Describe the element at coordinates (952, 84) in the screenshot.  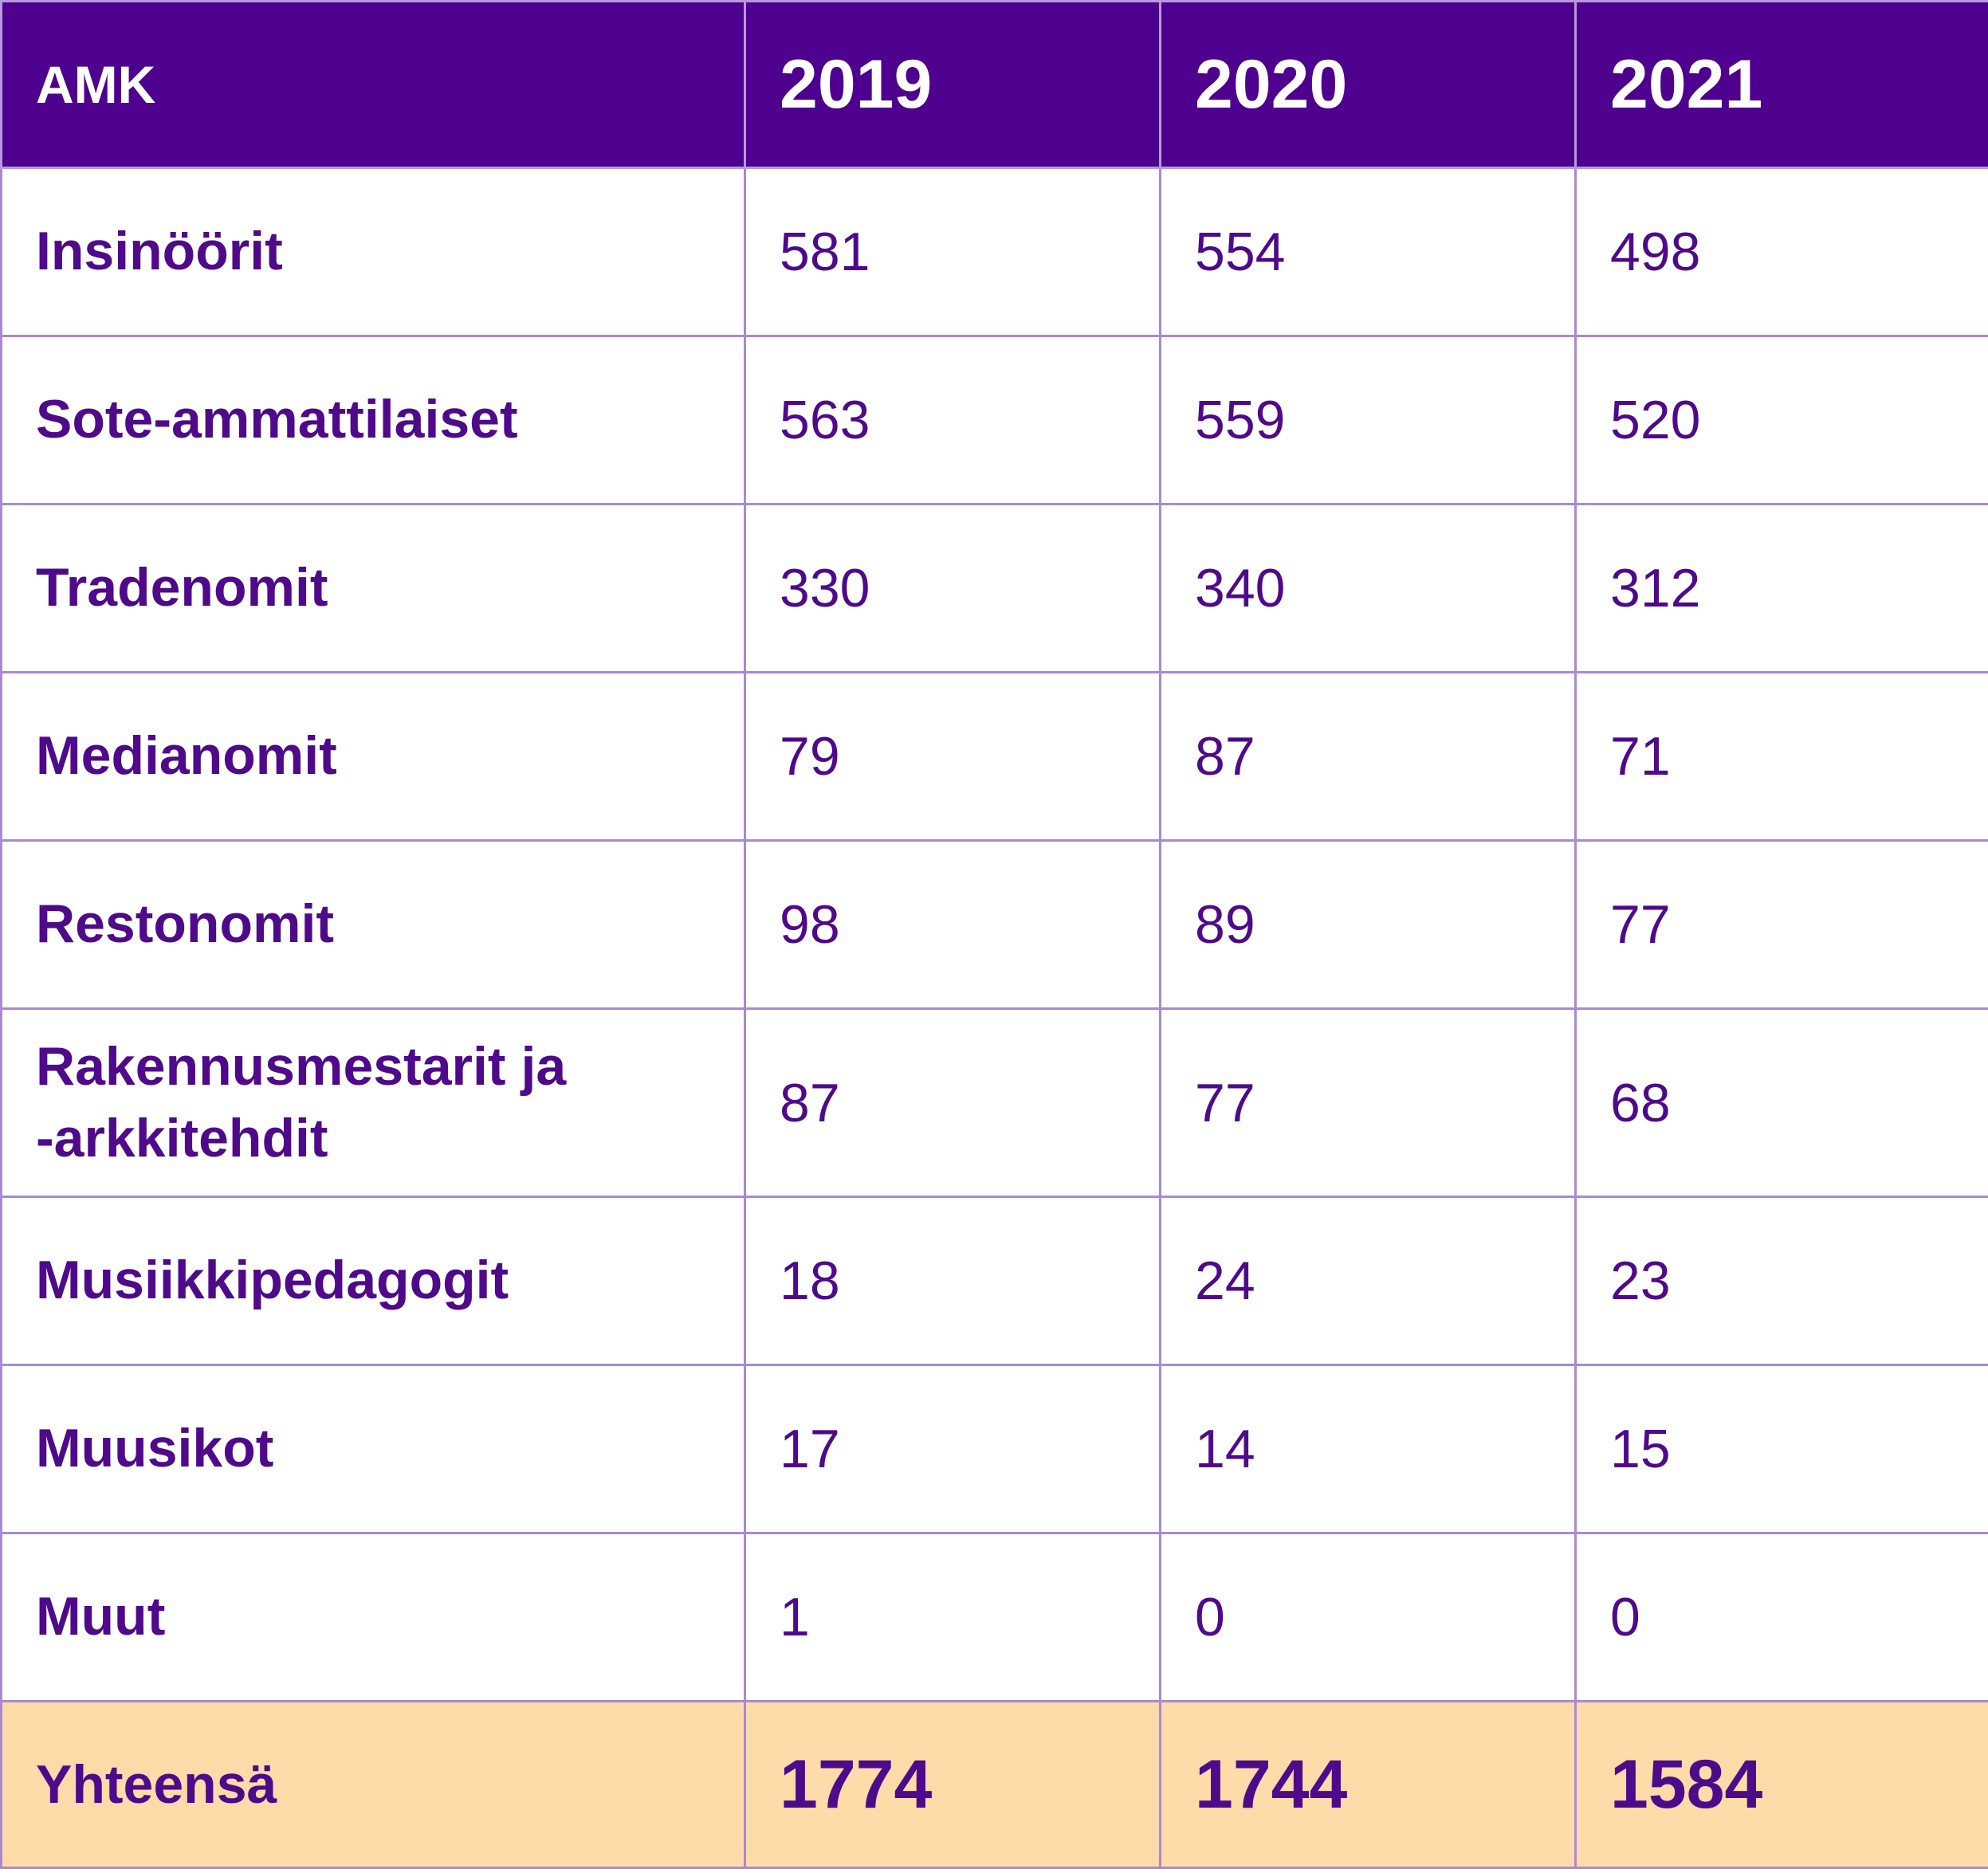
I see `header-year-2019: 2019` at that location.